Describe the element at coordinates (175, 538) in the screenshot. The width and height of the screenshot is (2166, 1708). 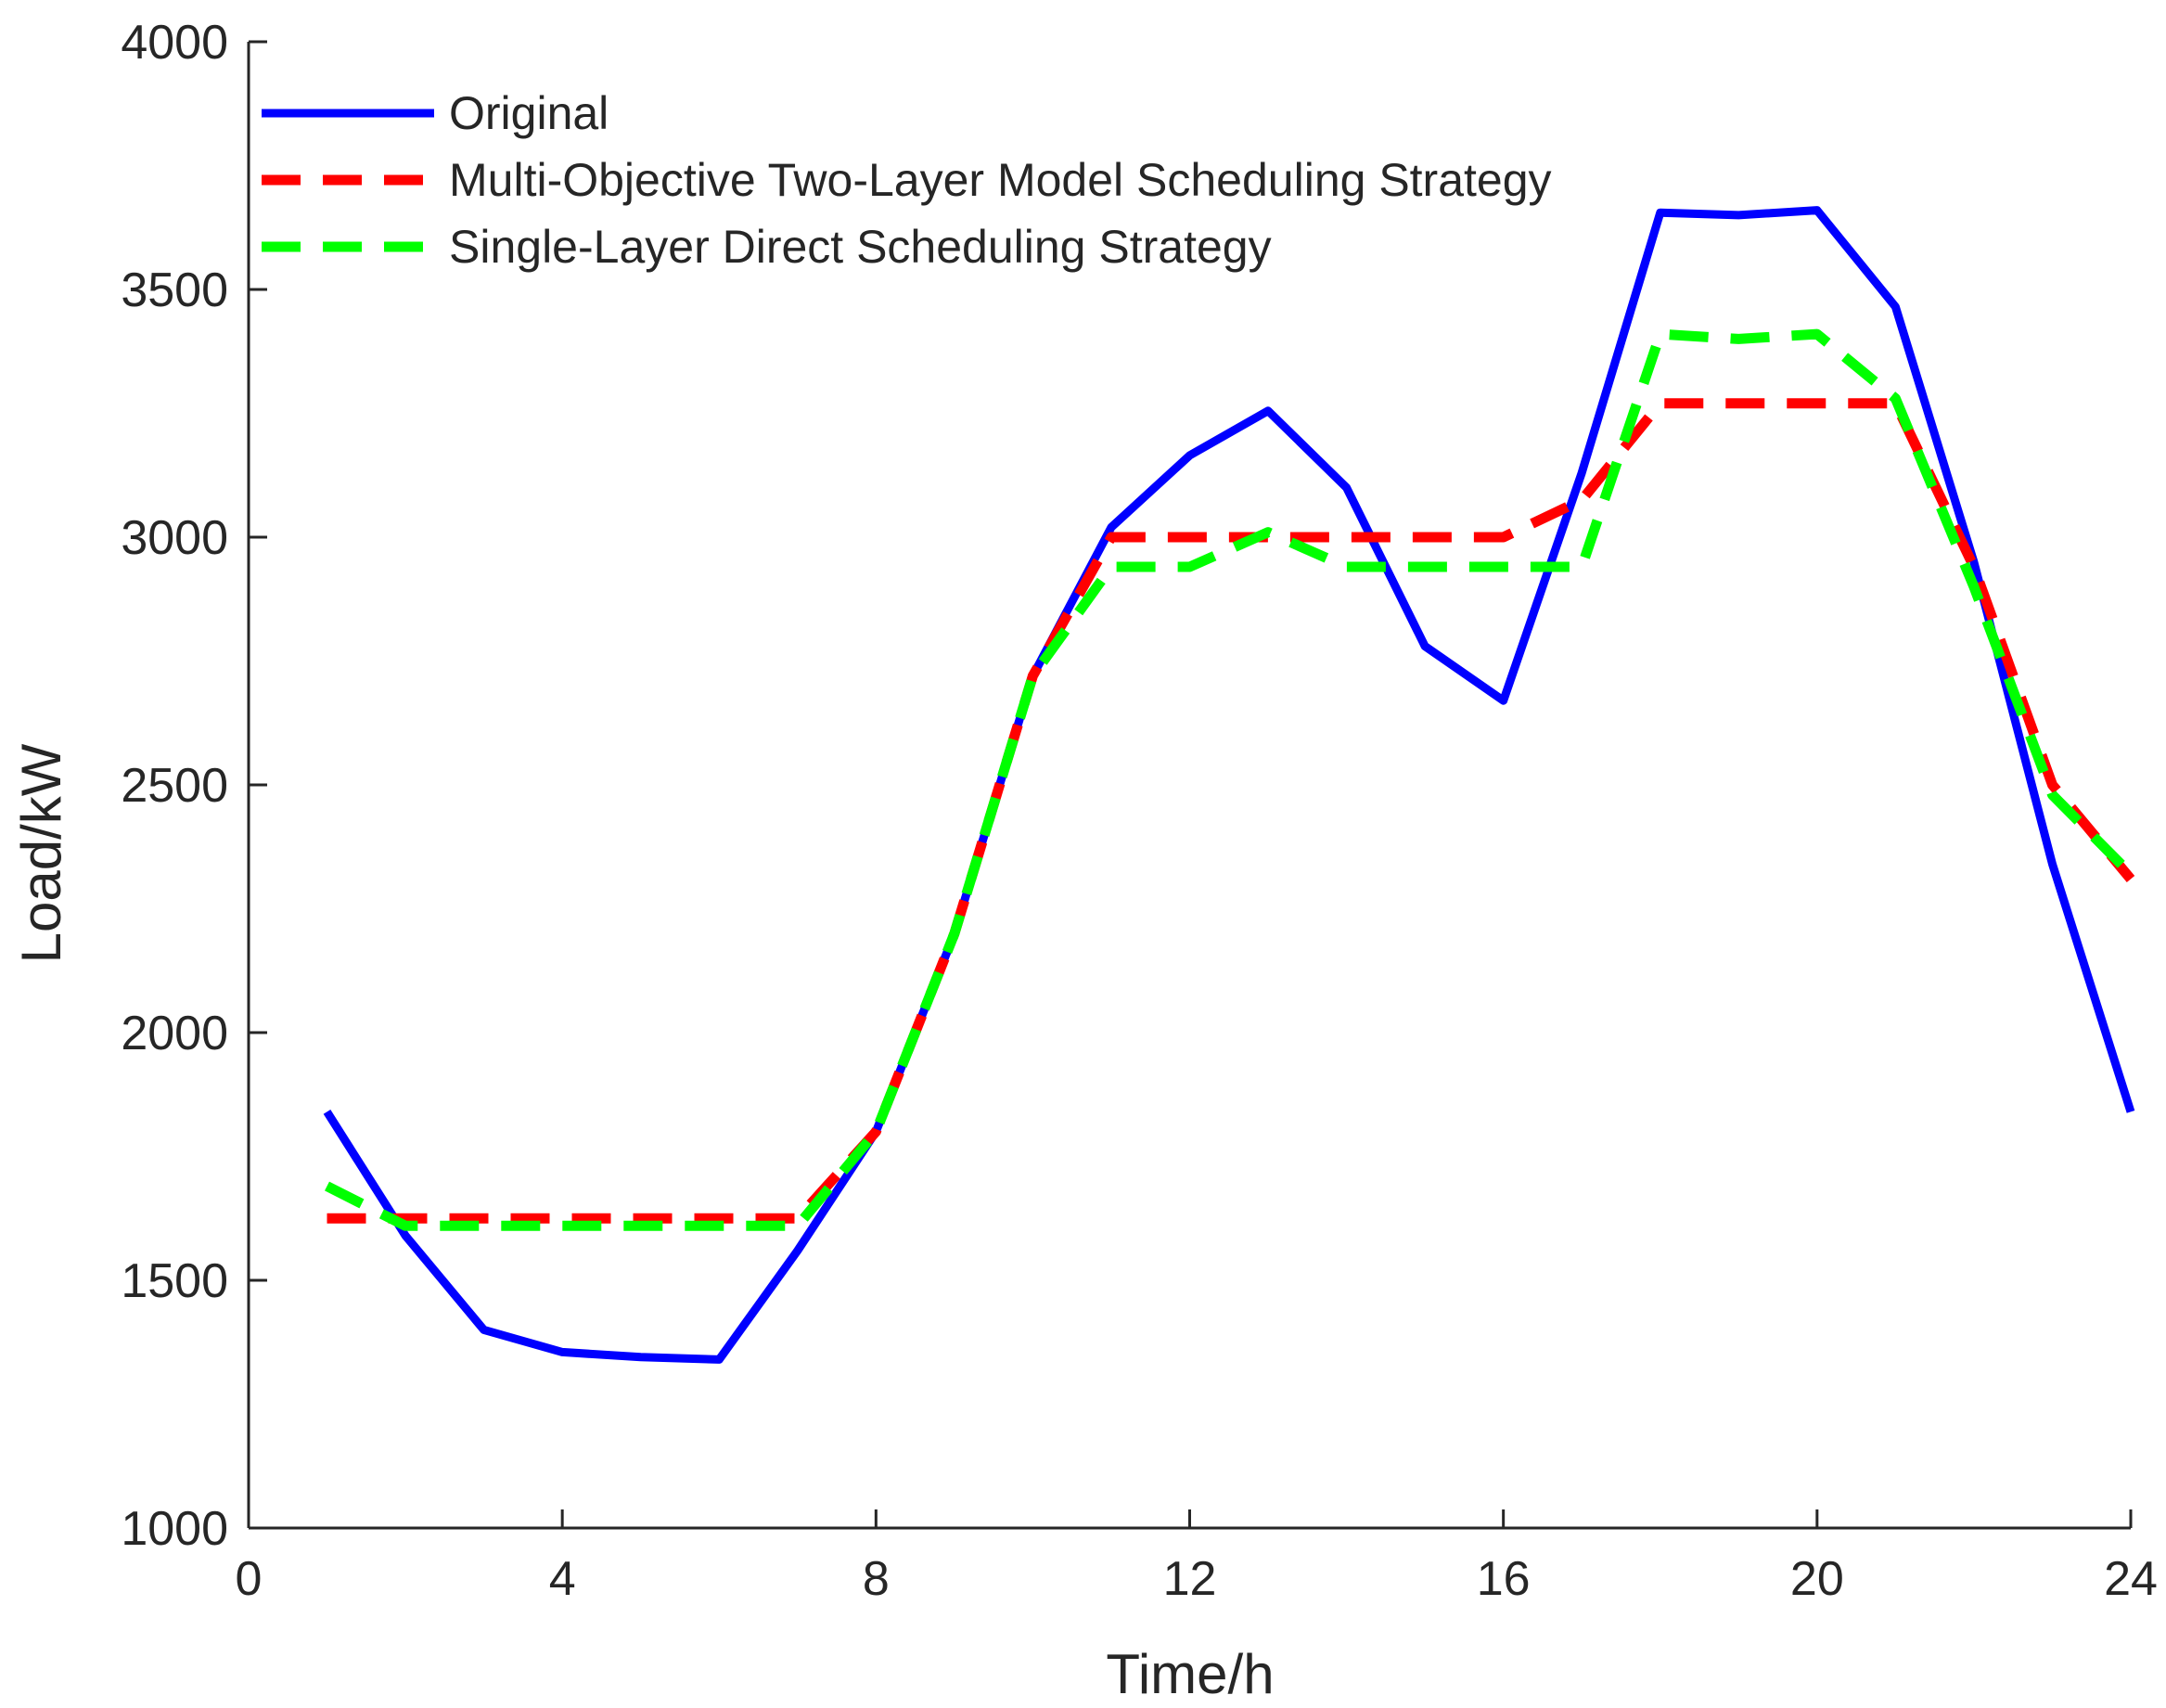
I see `y-tick-label: 3000` at that location.